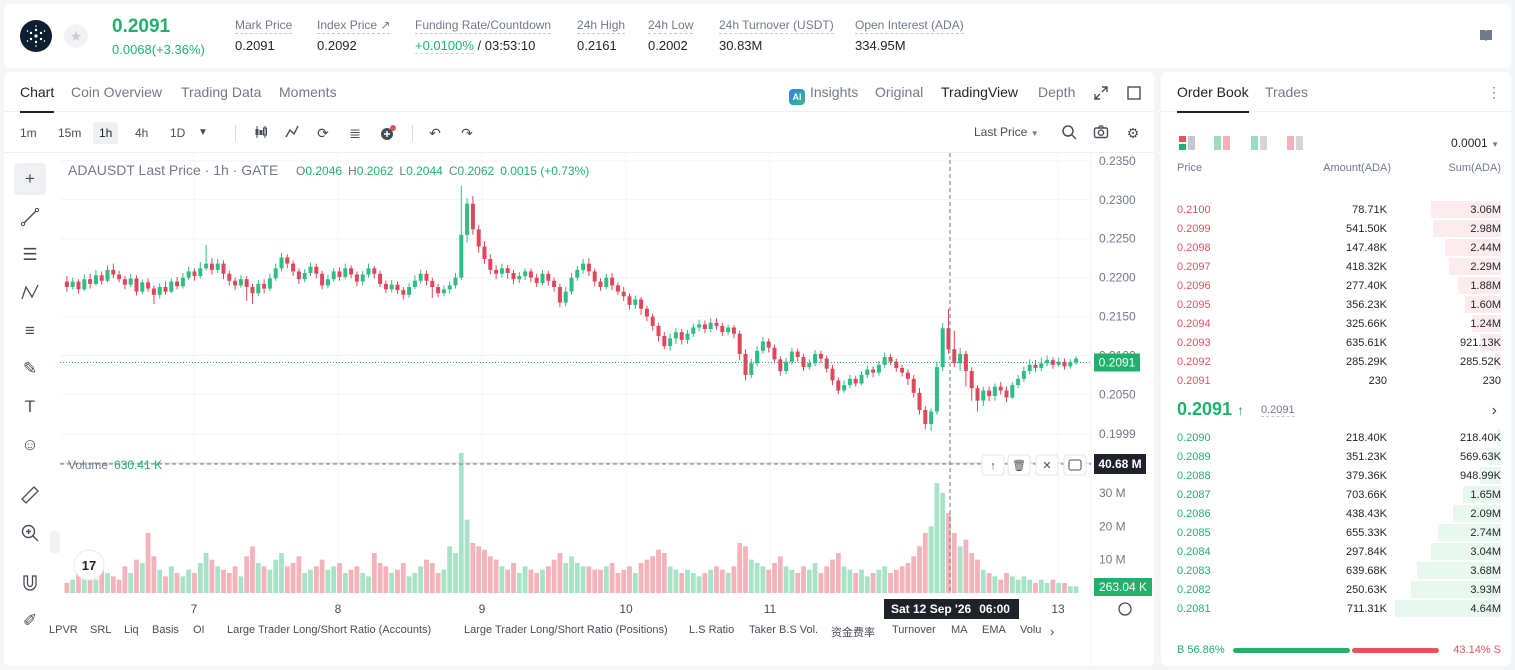  What do you see at coordinates (1075, 465) in the screenshot?
I see `maximize-pane-icon` at bounding box center [1075, 465].